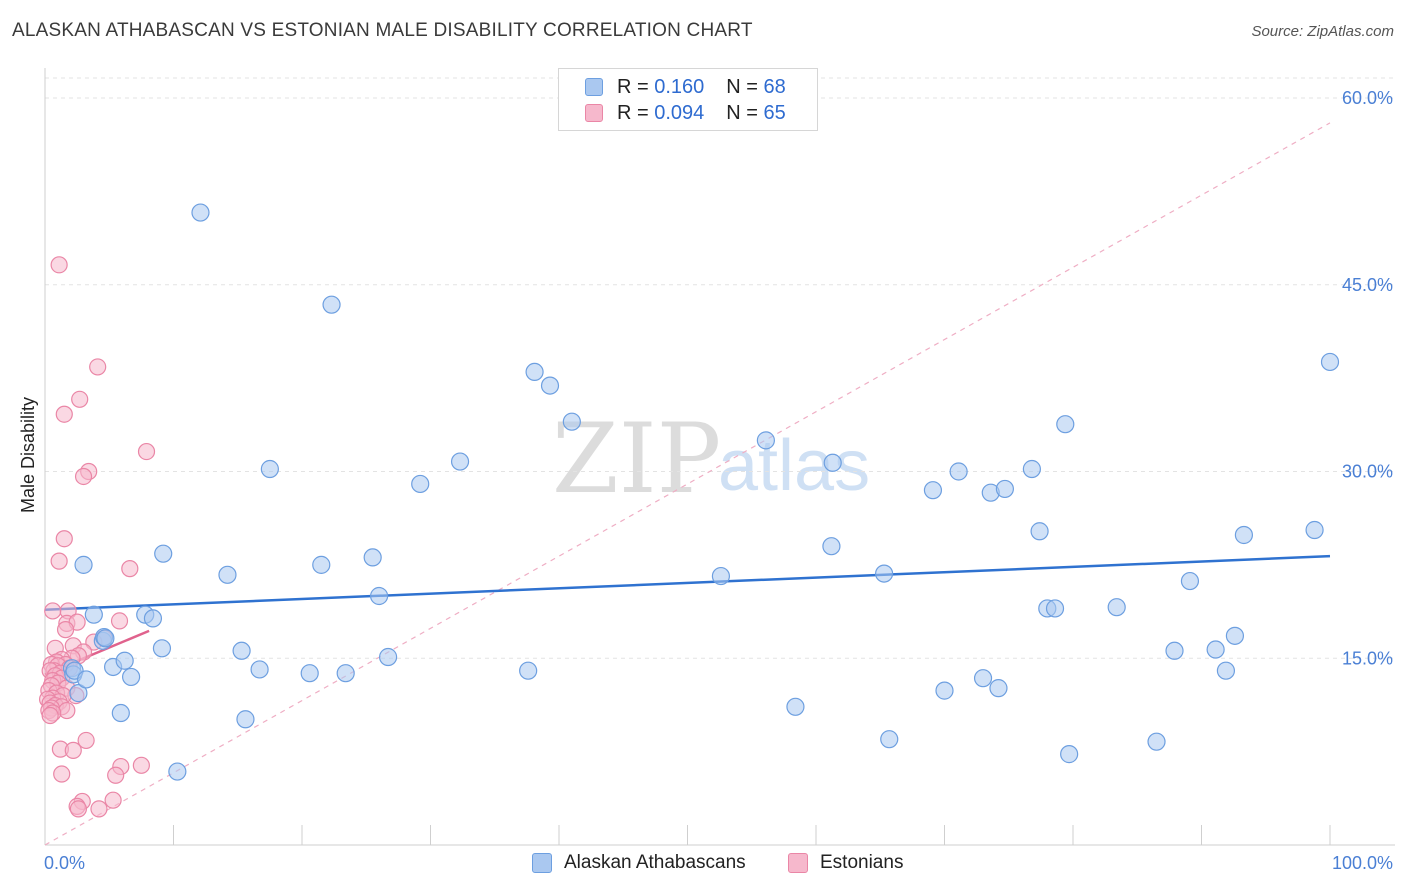  I want to click on athabascan-trend-line, so click(687, 582).